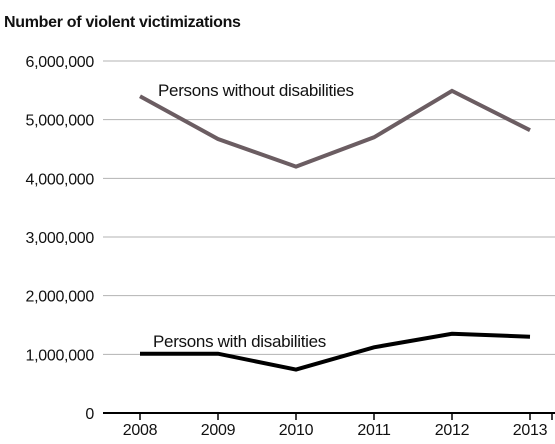  What do you see at coordinates (374, 430) in the screenshot?
I see `x-tick-label: 2011` at bounding box center [374, 430].